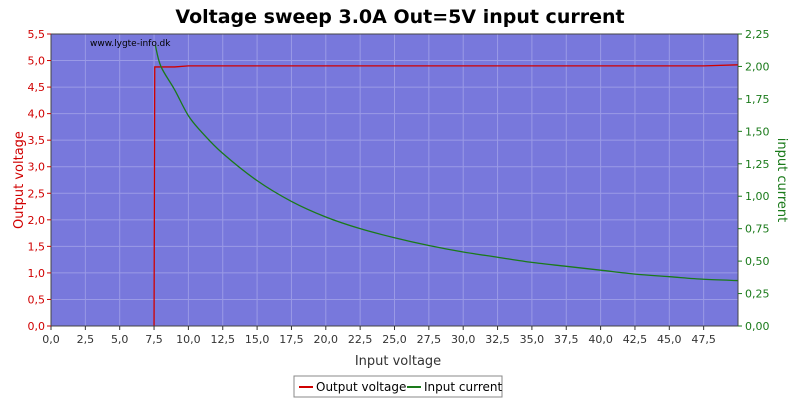 The width and height of the screenshot is (800, 400). What do you see at coordinates (394, 339) in the screenshot?
I see `x-tick-label: 25,0` at bounding box center [394, 339].